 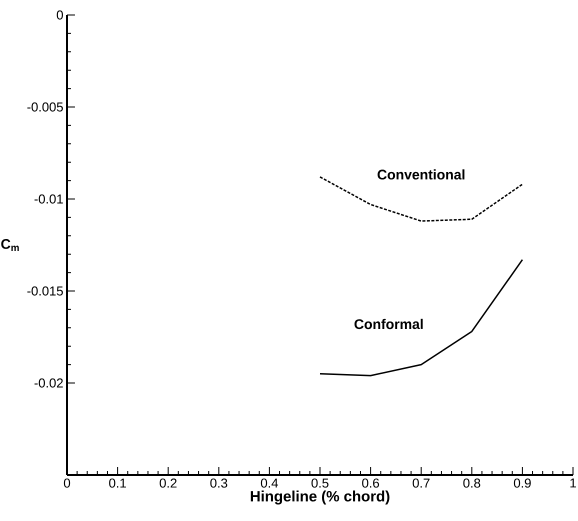 What do you see at coordinates (471, 483) in the screenshot?
I see `x-tick-label: 0.8` at bounding box center [471, 483].